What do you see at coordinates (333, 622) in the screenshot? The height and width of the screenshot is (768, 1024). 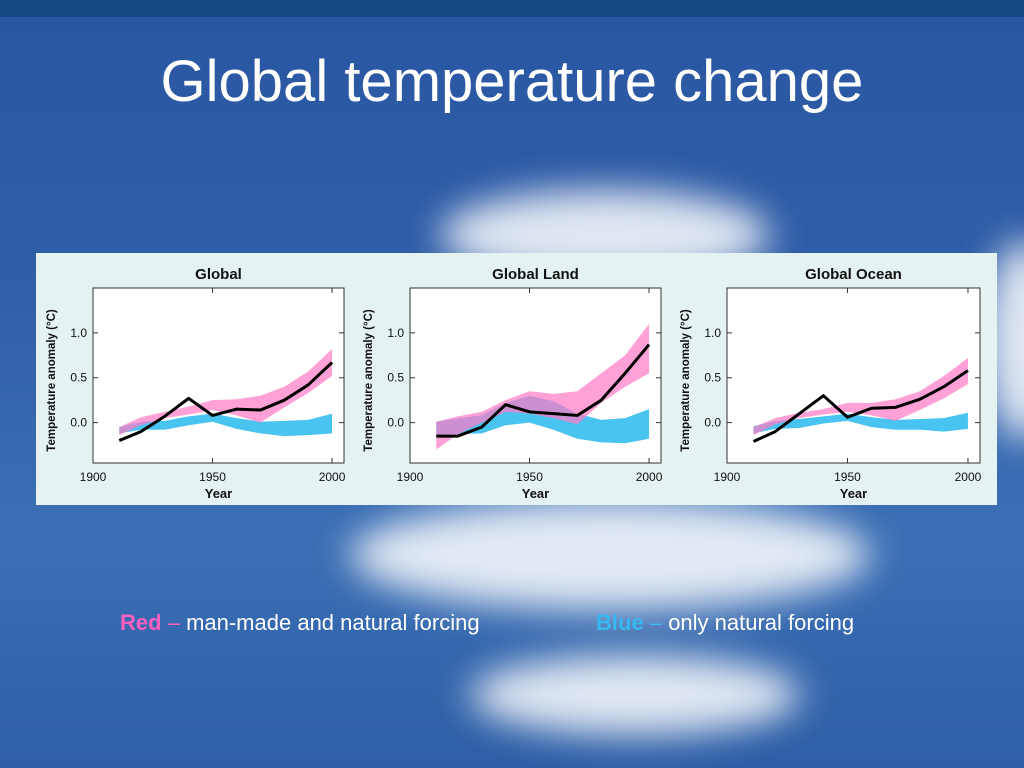 I see `caption-red-text: man-made and natural forcing` at bounding box center [333, 622].